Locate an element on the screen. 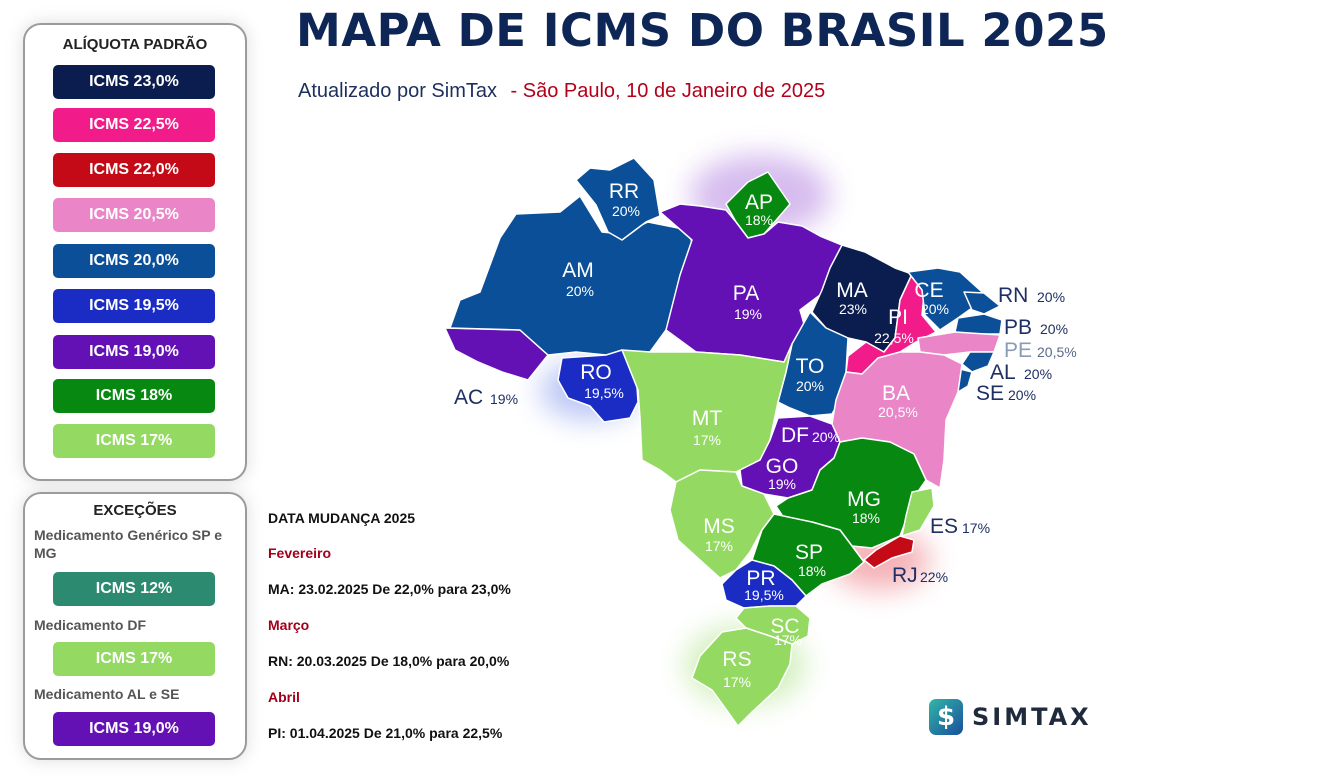 The width and height of the screenshot is (1317, 782). state-code-se: SE is located at coordinates (990, 393).